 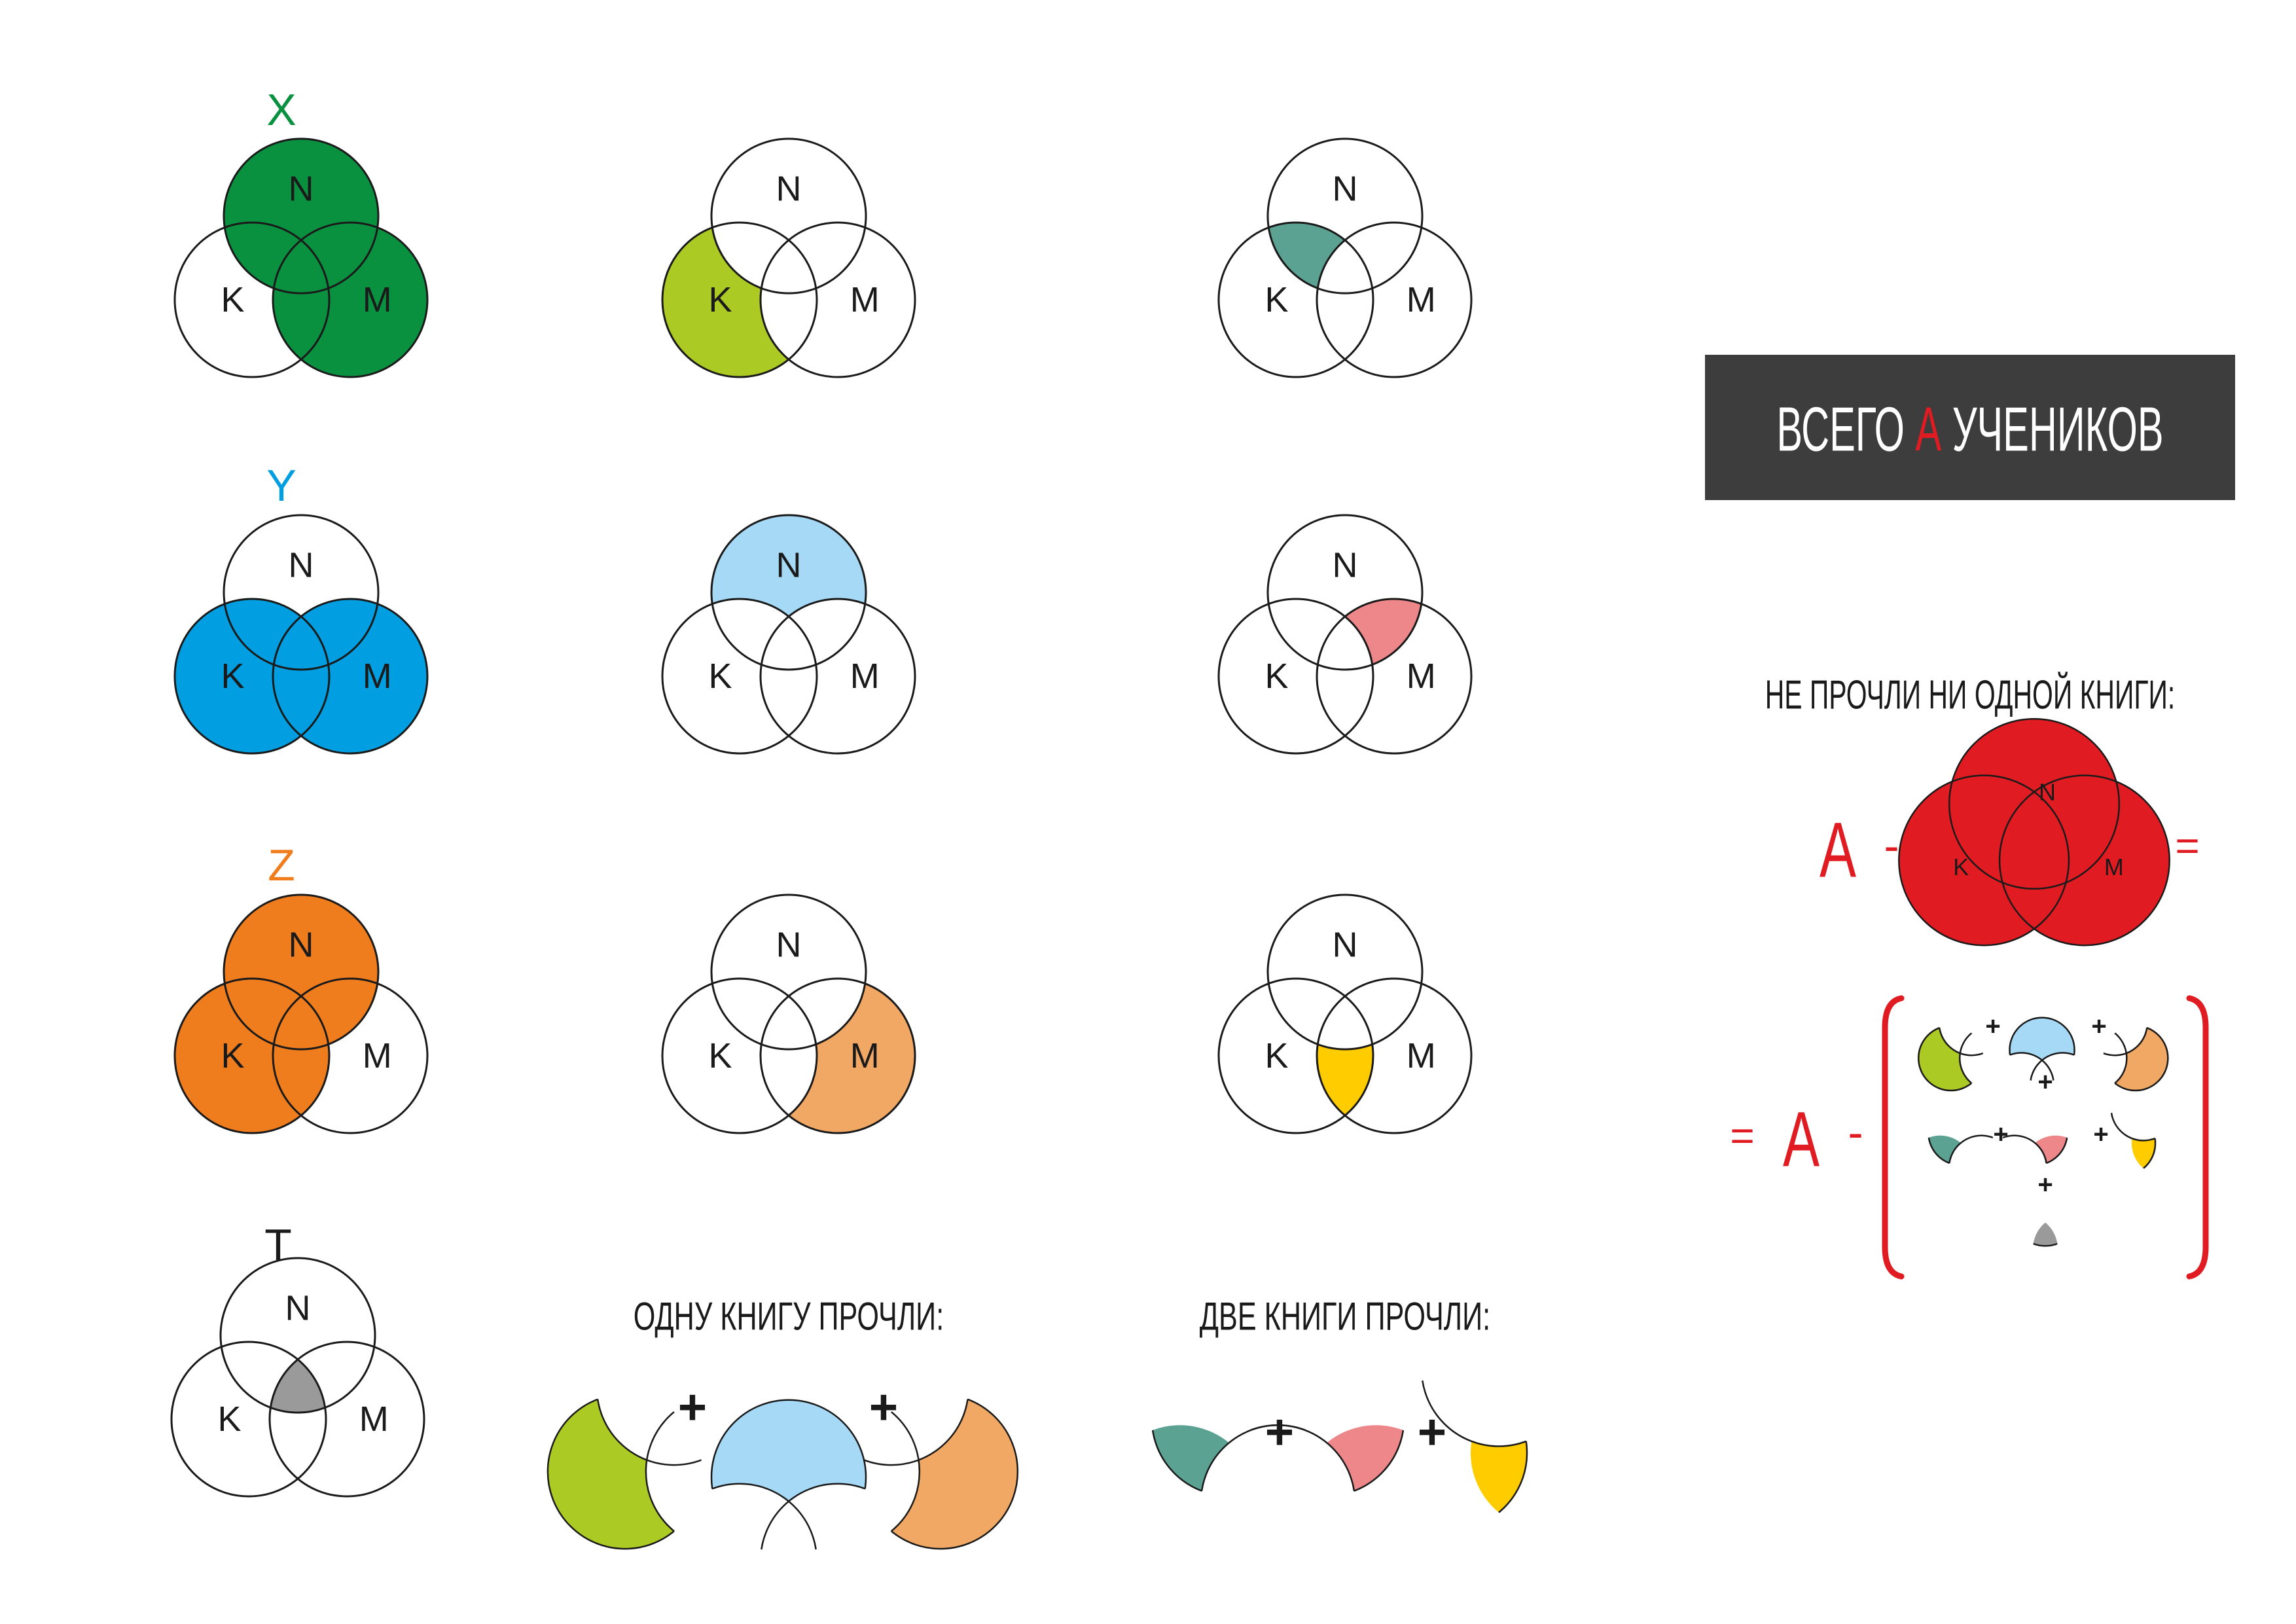 I want to click on venn-x-union-nm: N K M, so click(x=301, y=257).